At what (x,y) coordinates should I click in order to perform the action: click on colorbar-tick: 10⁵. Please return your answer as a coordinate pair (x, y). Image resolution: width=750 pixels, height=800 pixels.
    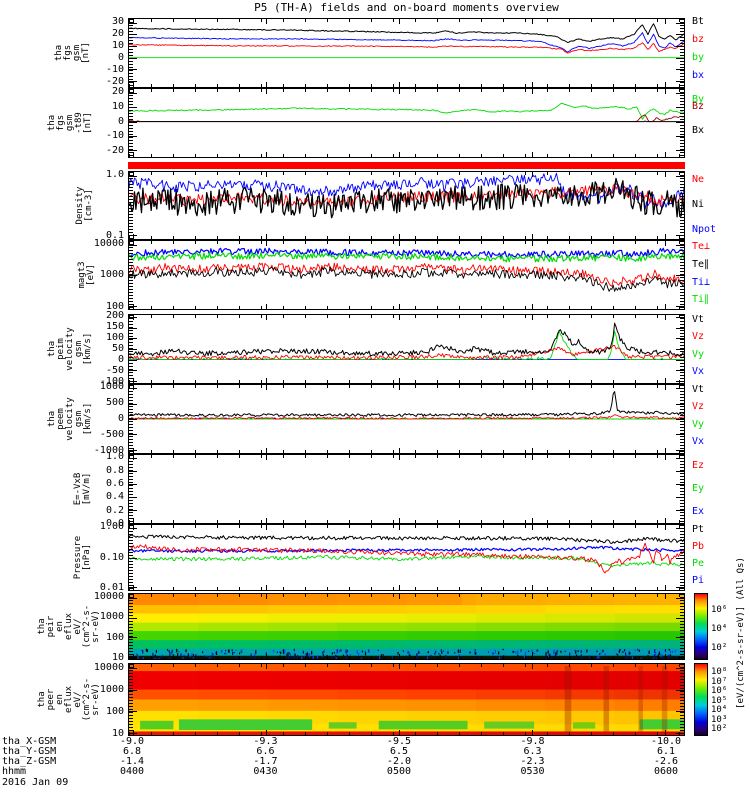
    Looking at the image, I should click on (719, 700).